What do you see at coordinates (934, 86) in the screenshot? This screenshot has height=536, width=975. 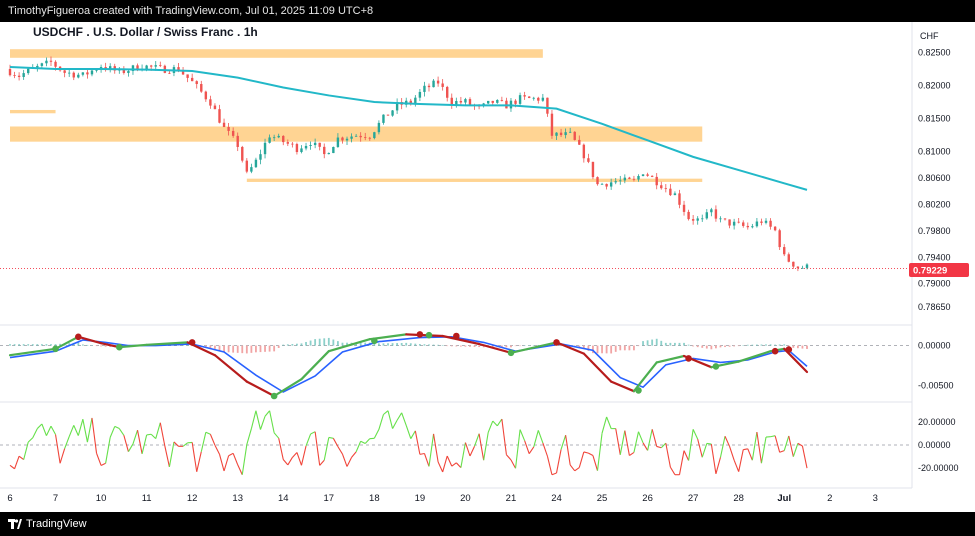 I see `price-tick-label: 0.82000` at bounding box center [934, 86].